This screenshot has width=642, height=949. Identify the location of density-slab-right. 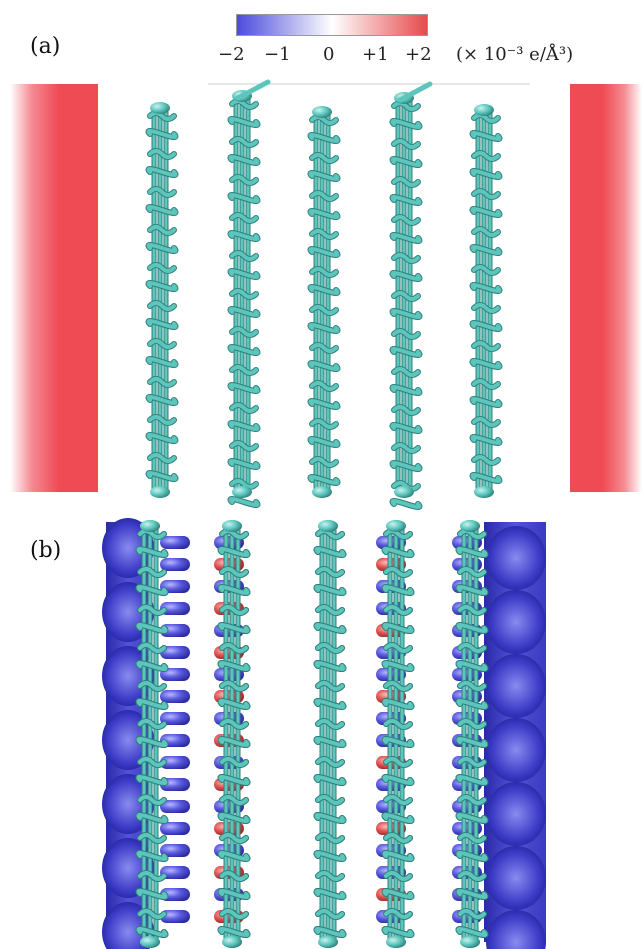
(606, 288).